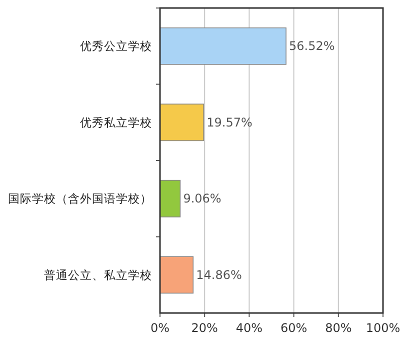  I want to click on x-tick-label: 60%, so click(294, 328).